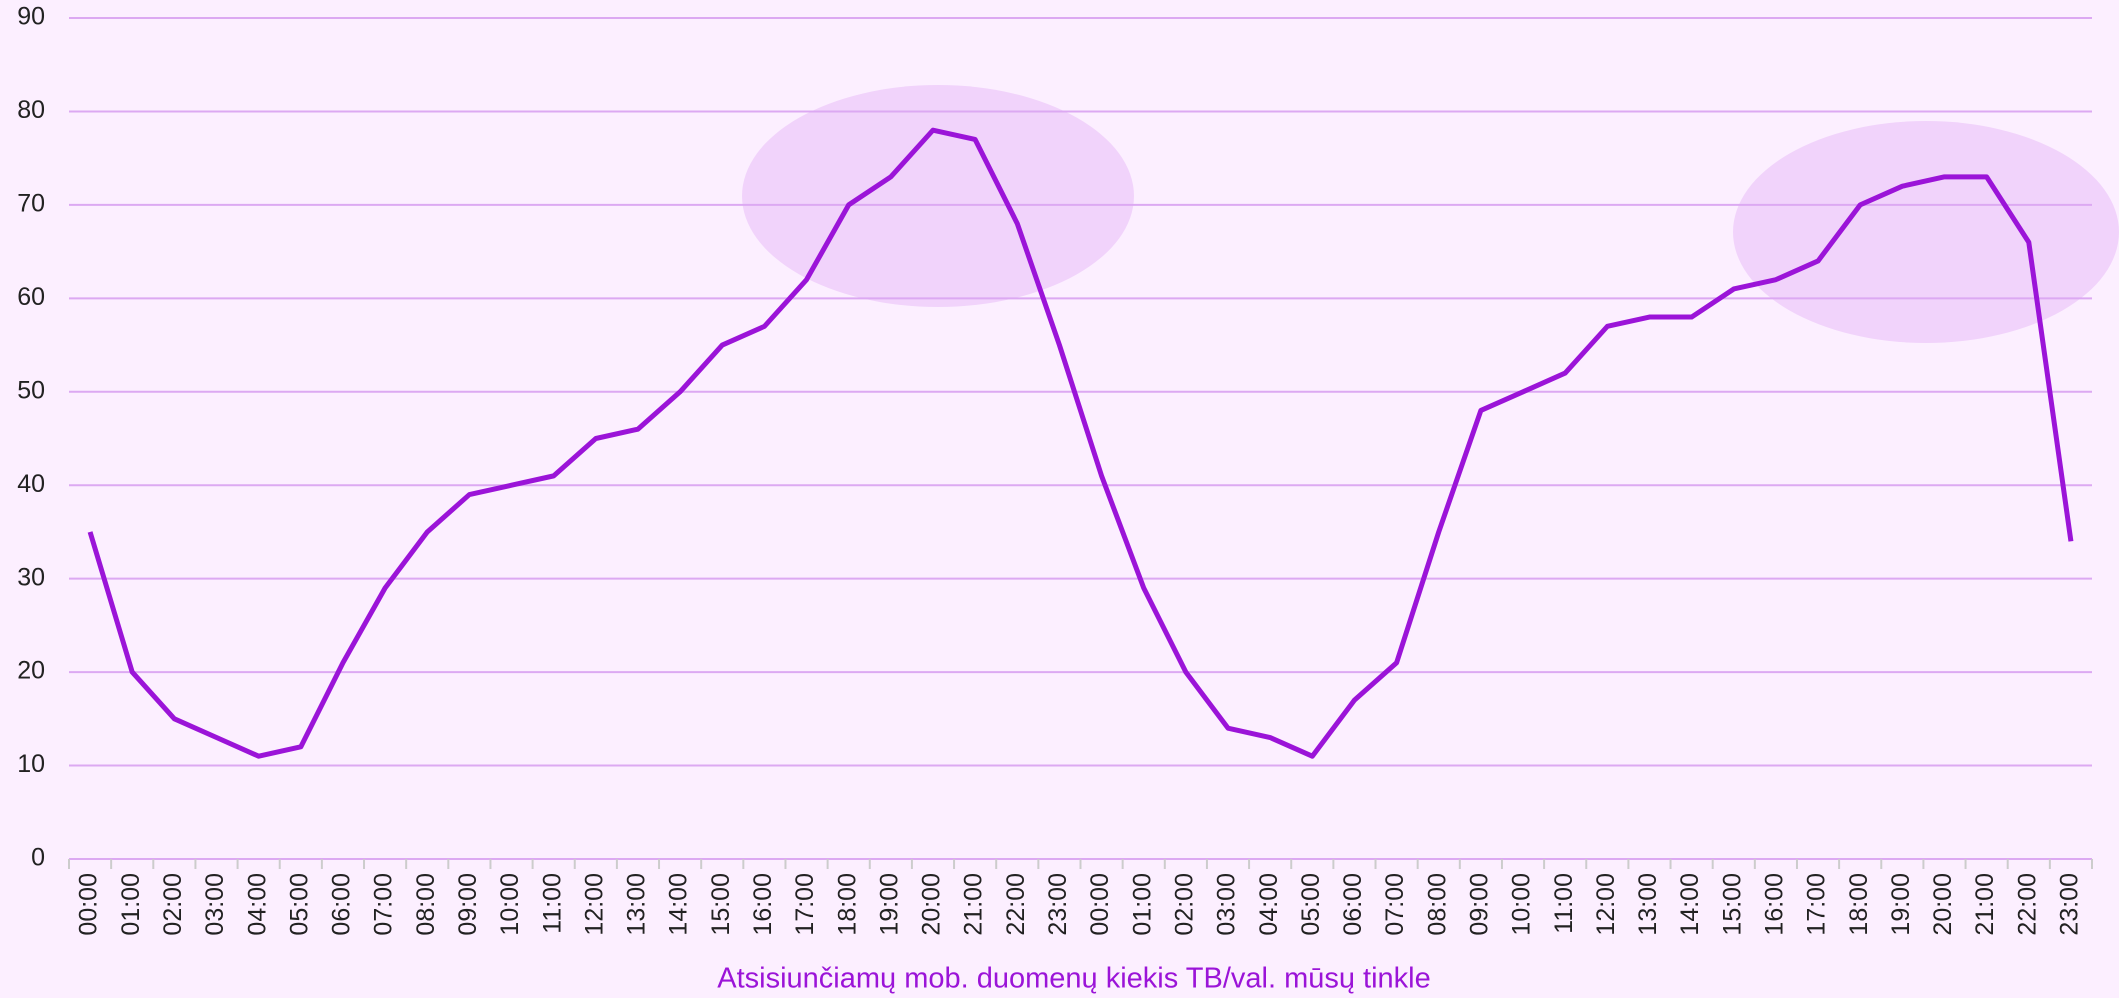 The height and width of the screenshot is (998, 2119). I want to click on y-tick-label: 20, so click(31, 671).